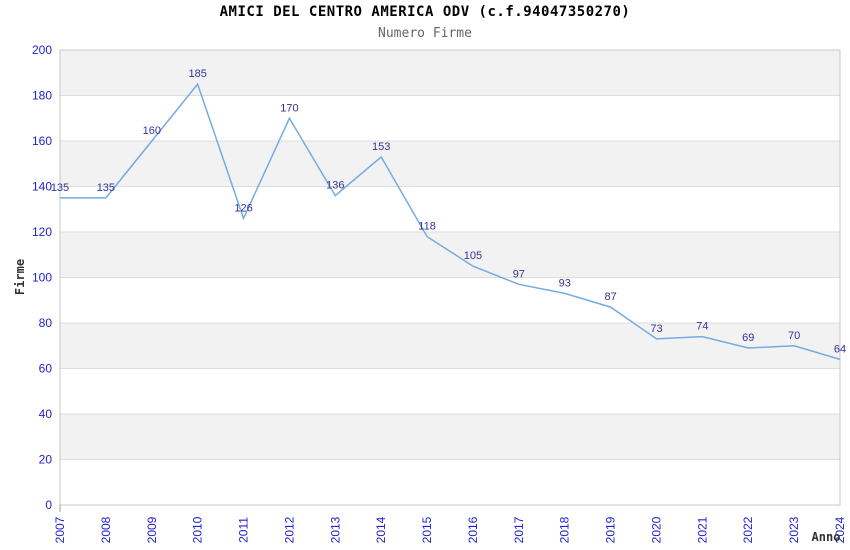  What do you see at coordinates (702, 529) in the screenshot?
I see `x-tick-label: 2021` at bounding box center [702, 529].